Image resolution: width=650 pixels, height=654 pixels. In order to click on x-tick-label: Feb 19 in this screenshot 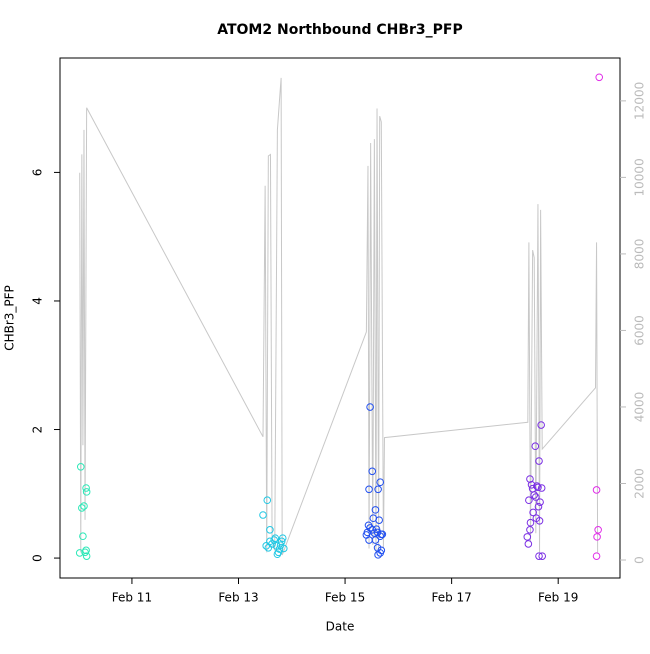, I will do `click(558, 598)`.